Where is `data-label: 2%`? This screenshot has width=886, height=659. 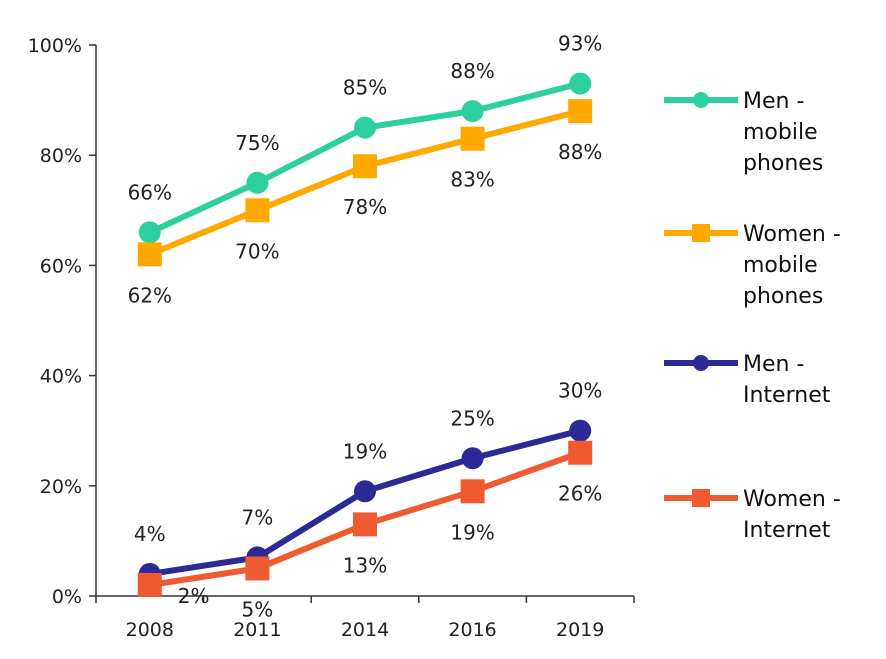
data-label: 2% is located at coordinates (194, 596).